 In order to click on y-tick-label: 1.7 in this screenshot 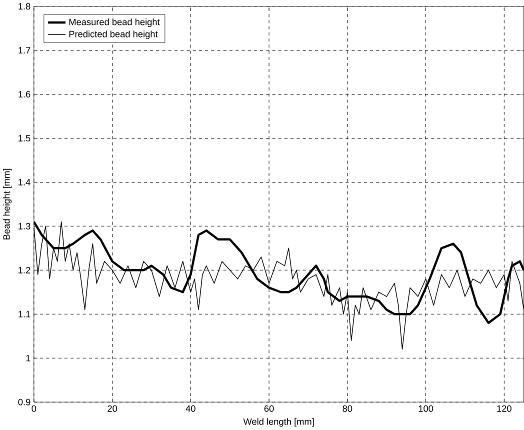, I will do `click(24, 50)`.